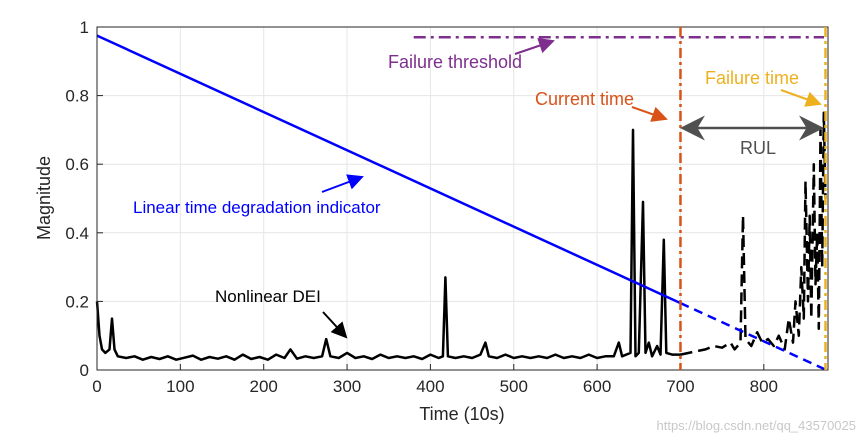 This screenshot has height=439, width=864. What do you see at coordinates (753, 233) in the screenshot?
I see `nonlinear-dei-dashed-line` at bounding box center [753, 233].